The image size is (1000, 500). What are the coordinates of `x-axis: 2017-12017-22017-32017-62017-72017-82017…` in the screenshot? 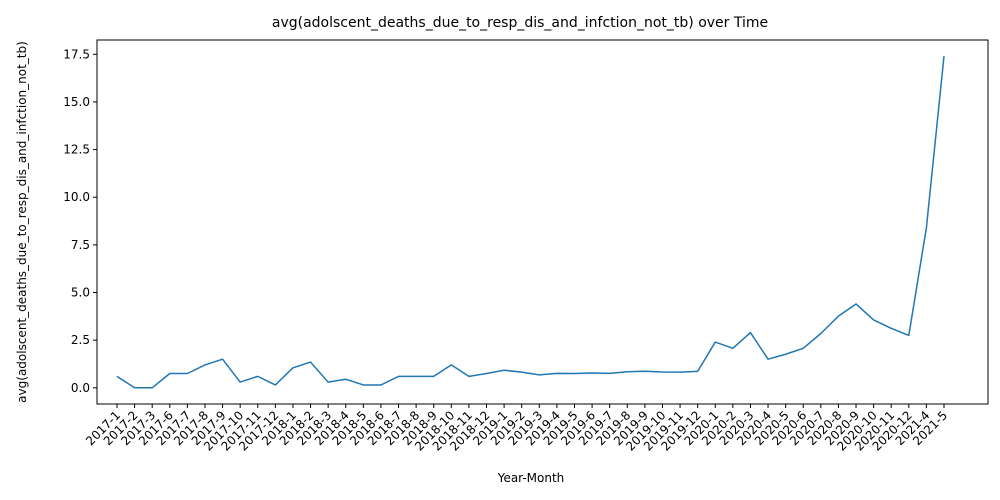 It's located at (516, 429).